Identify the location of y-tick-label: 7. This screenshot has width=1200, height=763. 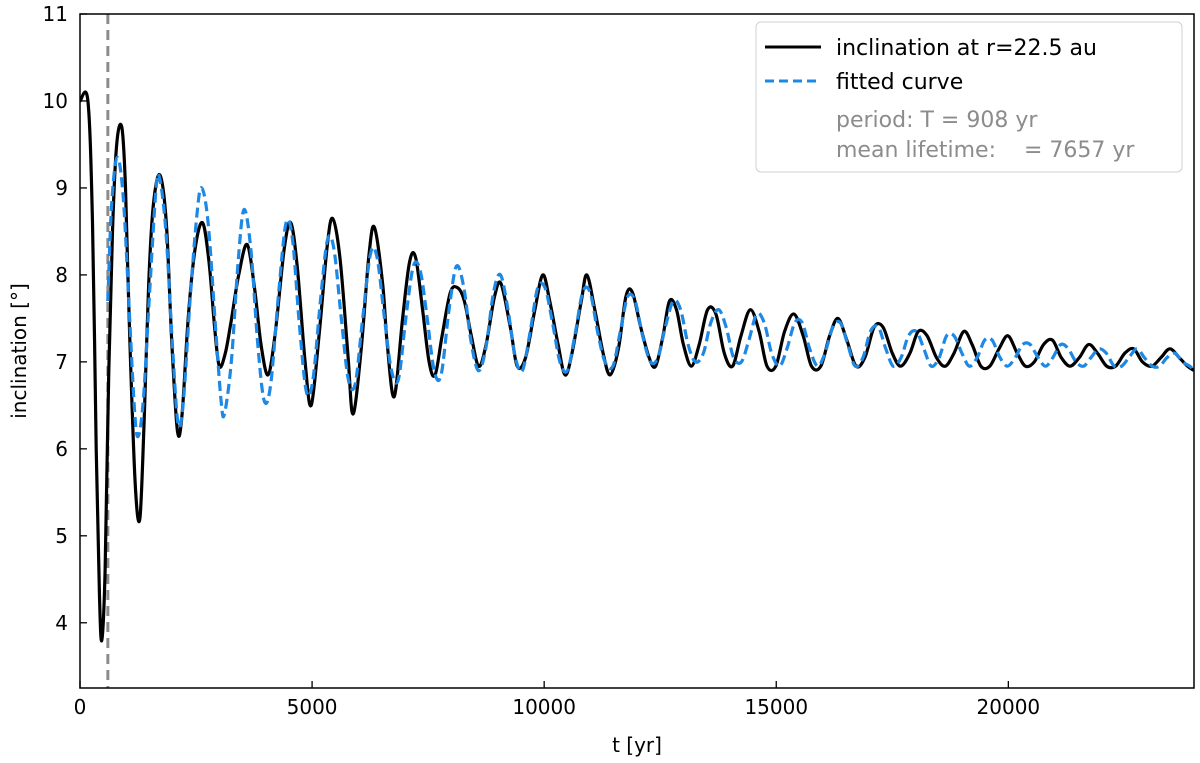
(61, 362).